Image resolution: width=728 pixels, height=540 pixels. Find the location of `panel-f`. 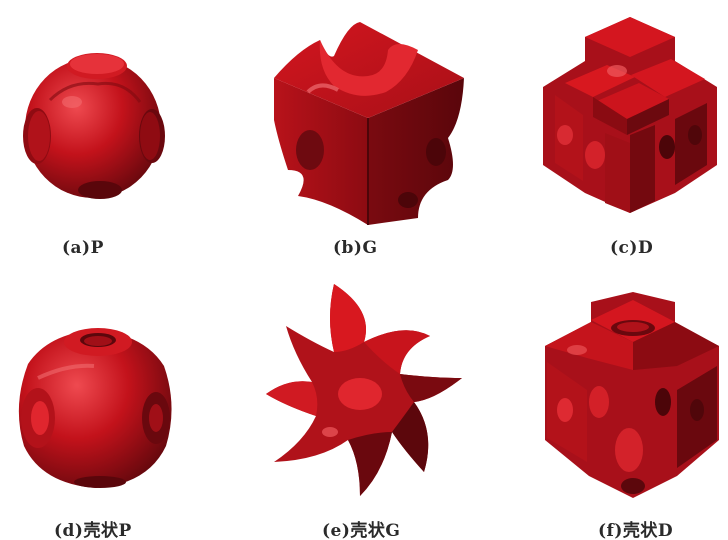

panel-f is located at coordinates (632, 395).